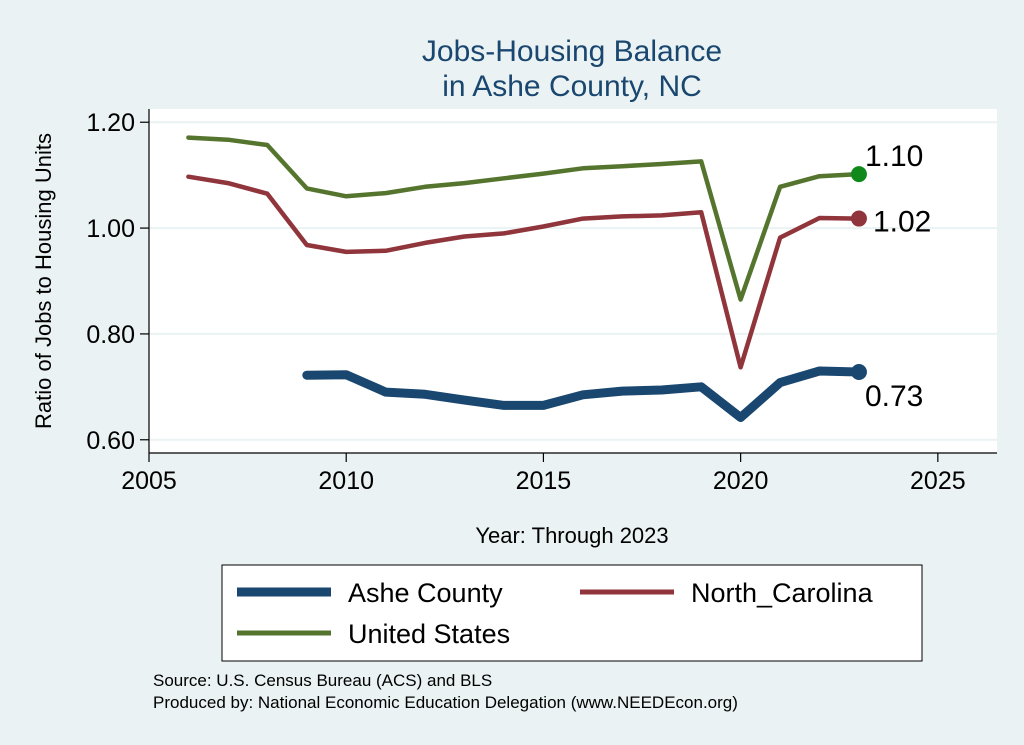 The image size is (1024, 745). I want to click on legend-label: United States, so click(429, 634).